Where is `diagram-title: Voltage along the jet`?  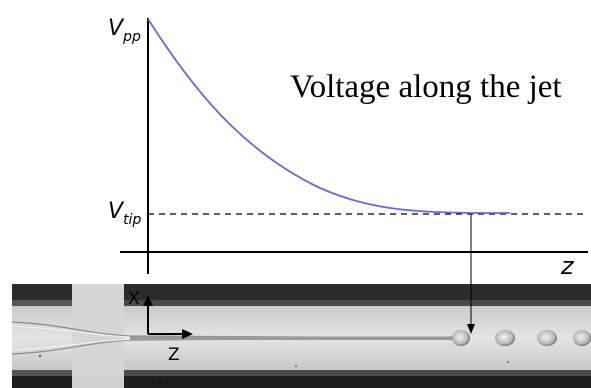
diagram-title: Voltage along the jet is located at coordinates (426, 87).